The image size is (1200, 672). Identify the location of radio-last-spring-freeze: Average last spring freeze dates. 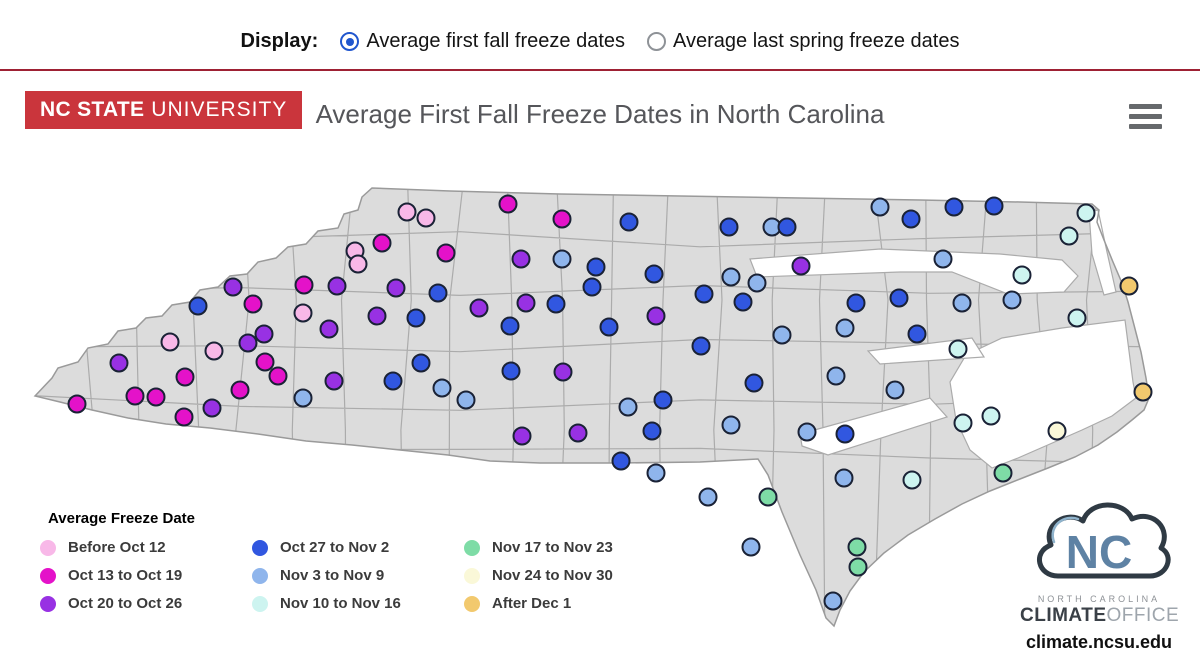
(803, 41).